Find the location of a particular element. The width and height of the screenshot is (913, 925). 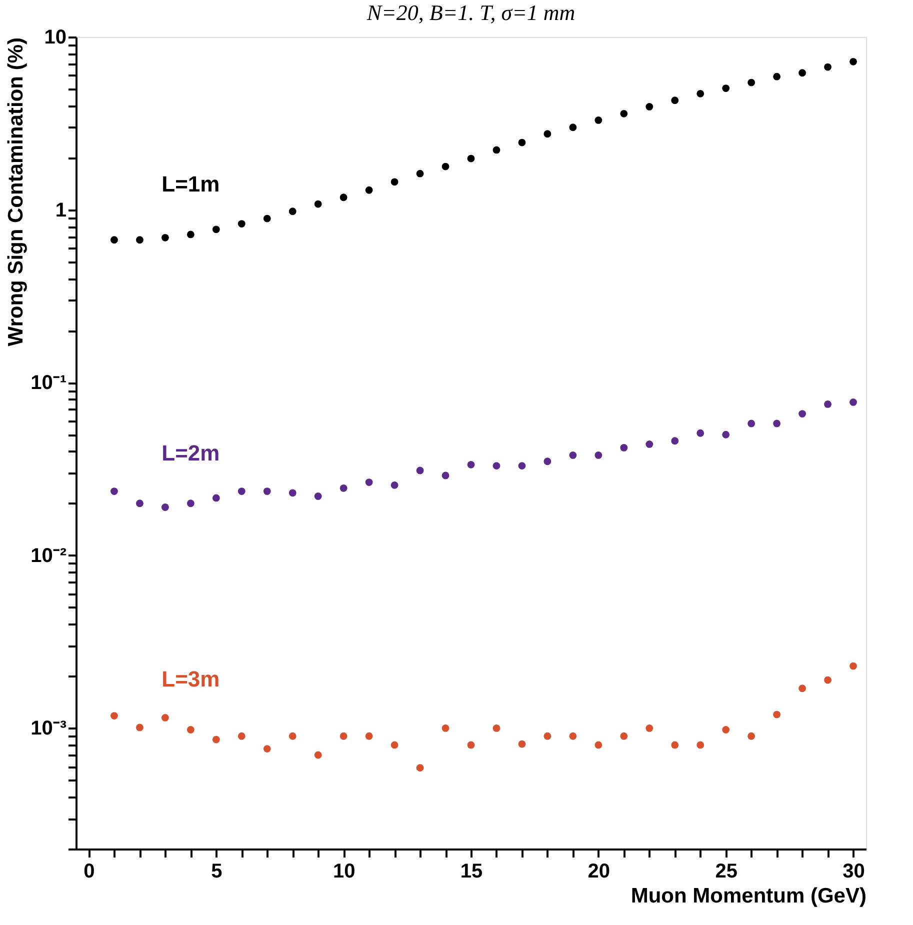

y-axis-title: Wrong Sign Contamination (%) is located at coordinates (16, 192).